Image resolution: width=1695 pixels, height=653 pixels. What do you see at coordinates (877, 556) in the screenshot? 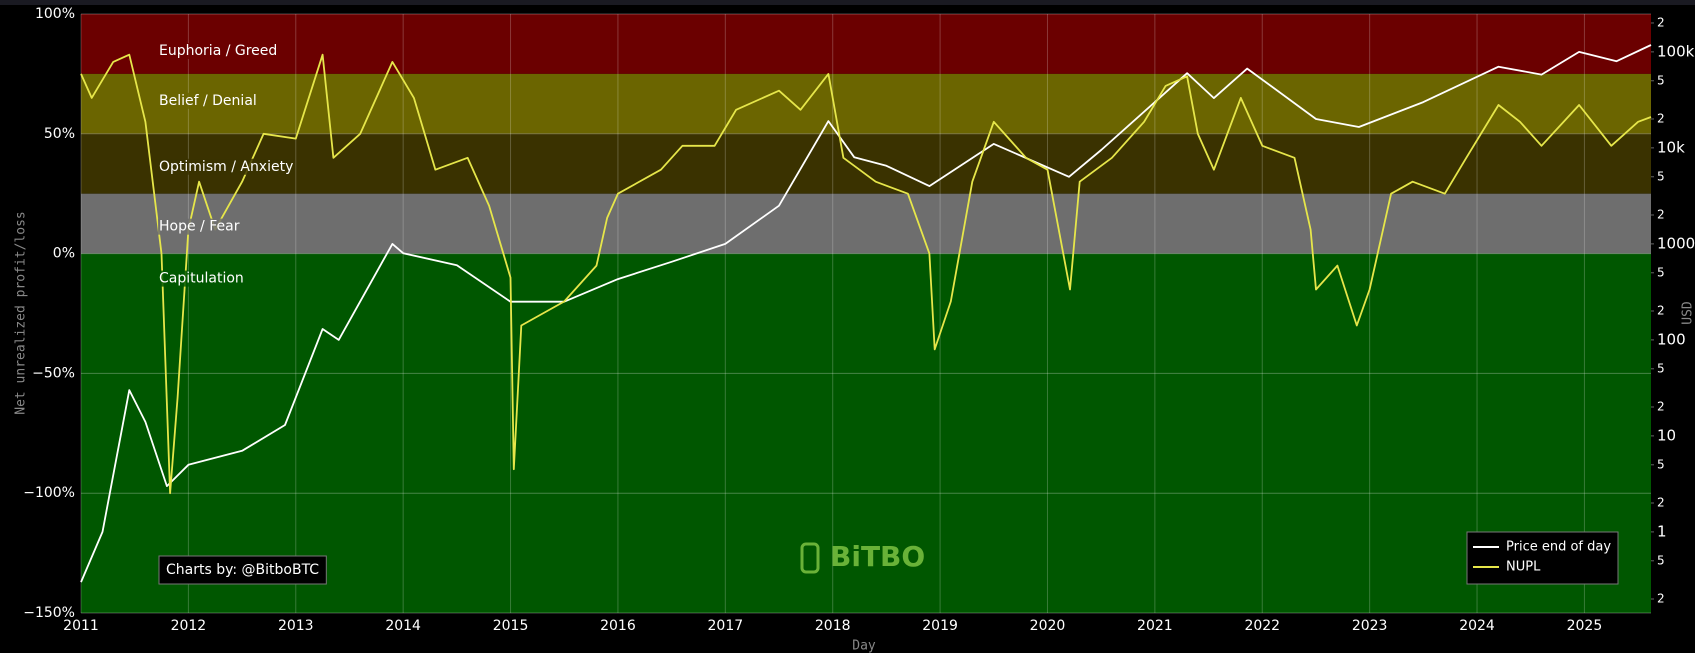
I see `watermark: BiTBO` at bounding box center [877, 556].